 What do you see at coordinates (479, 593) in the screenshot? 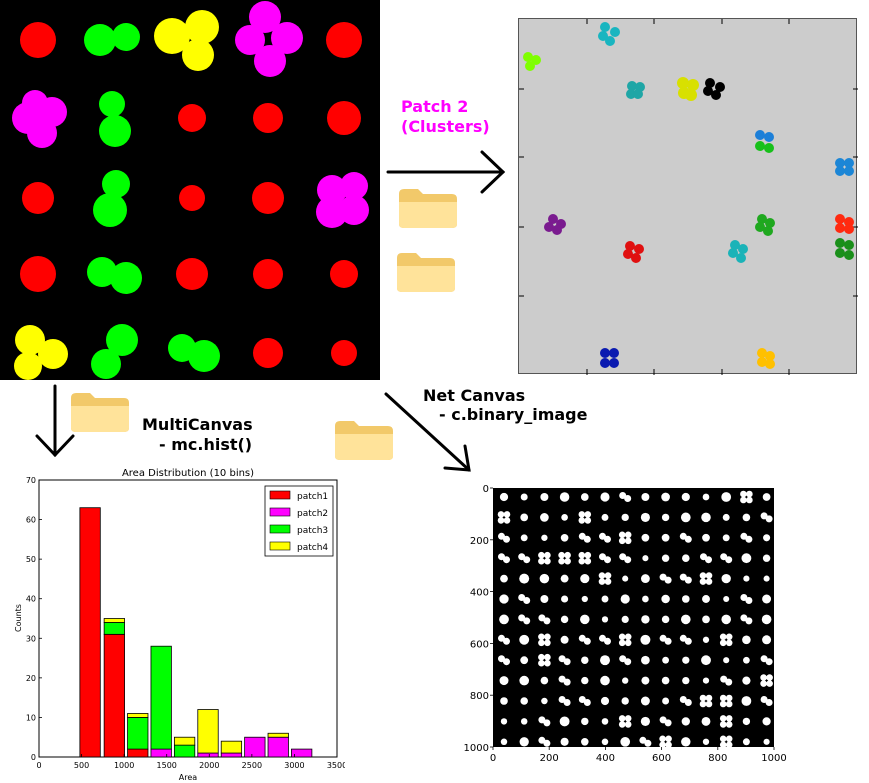
I see `y-tick-label: 400` at bounding box center [479, 593].